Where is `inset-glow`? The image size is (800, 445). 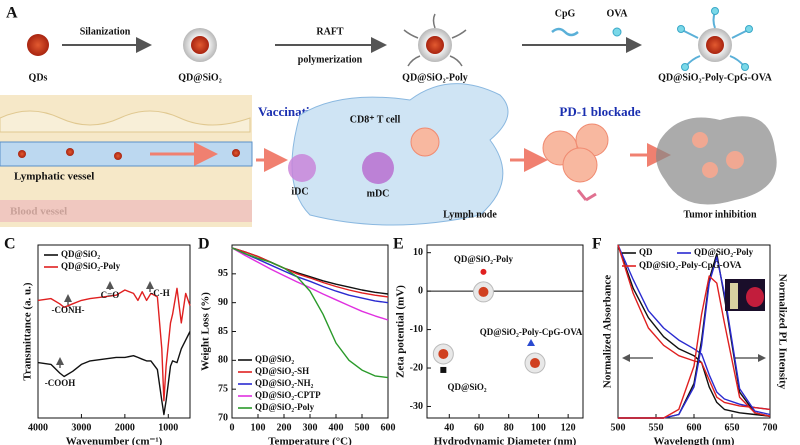
inset-glow is located at coordinates (755, 297).